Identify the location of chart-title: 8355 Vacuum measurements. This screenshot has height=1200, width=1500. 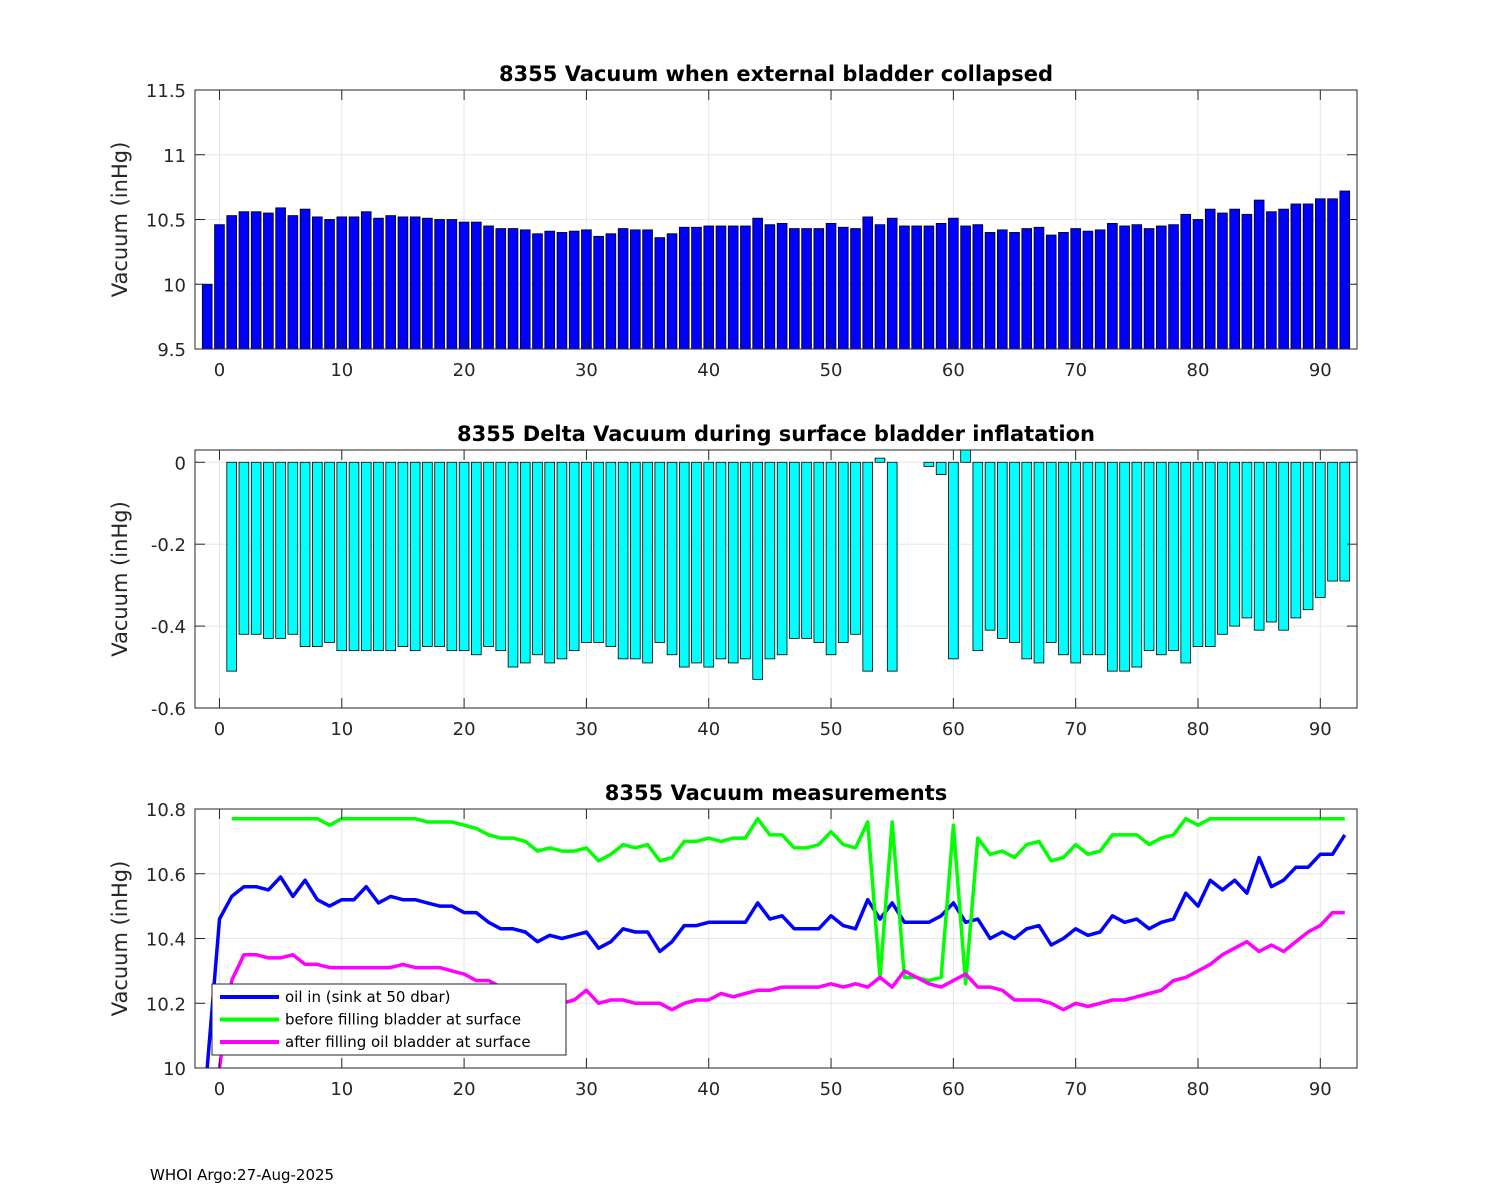
(776, 793).